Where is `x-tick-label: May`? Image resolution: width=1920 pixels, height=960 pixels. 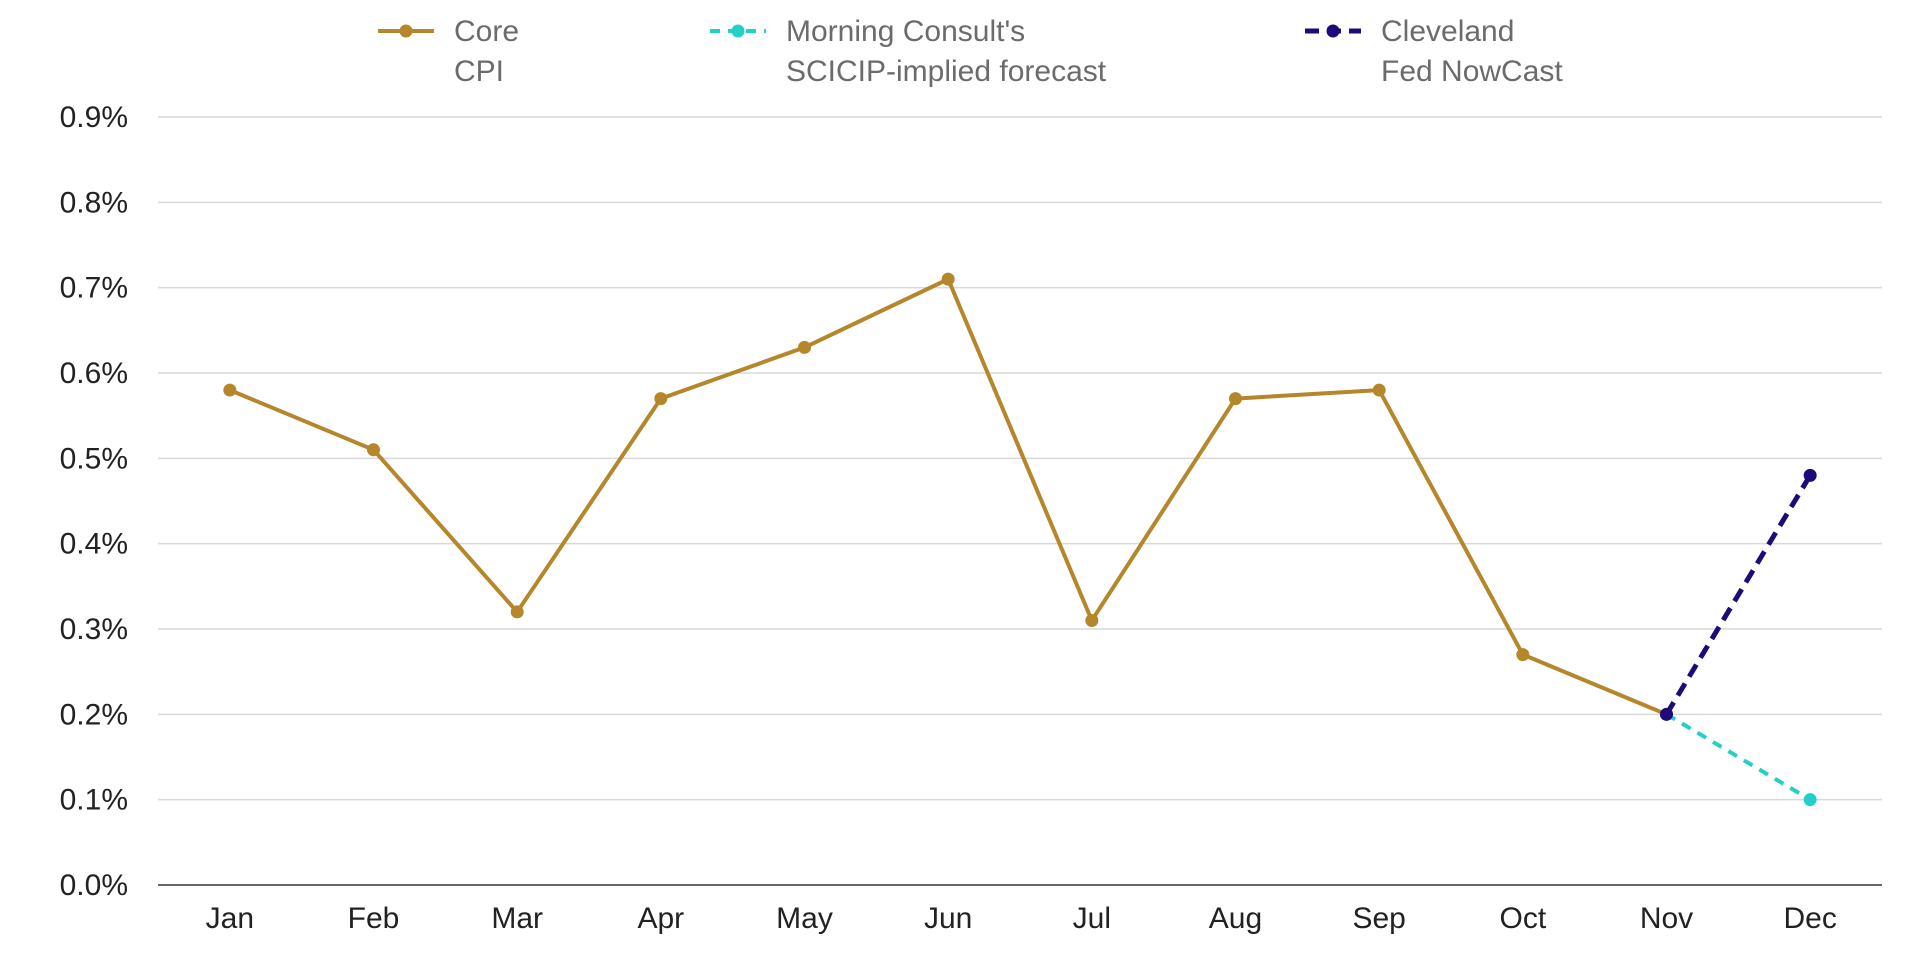 x-tick-label: May is located at coordinates (804, 918).